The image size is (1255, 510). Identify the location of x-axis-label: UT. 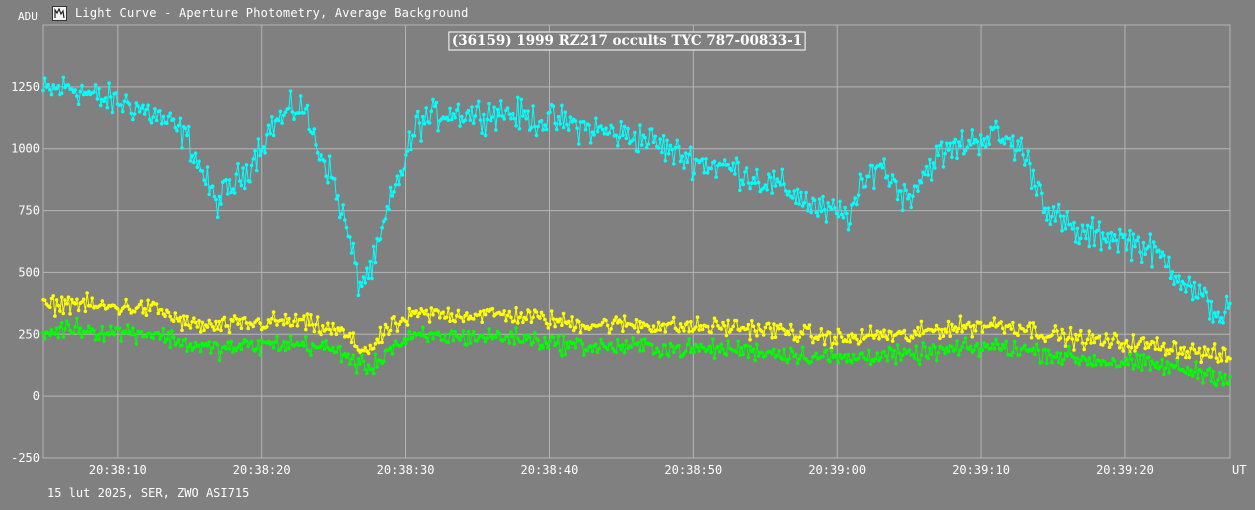
(1239, 470).